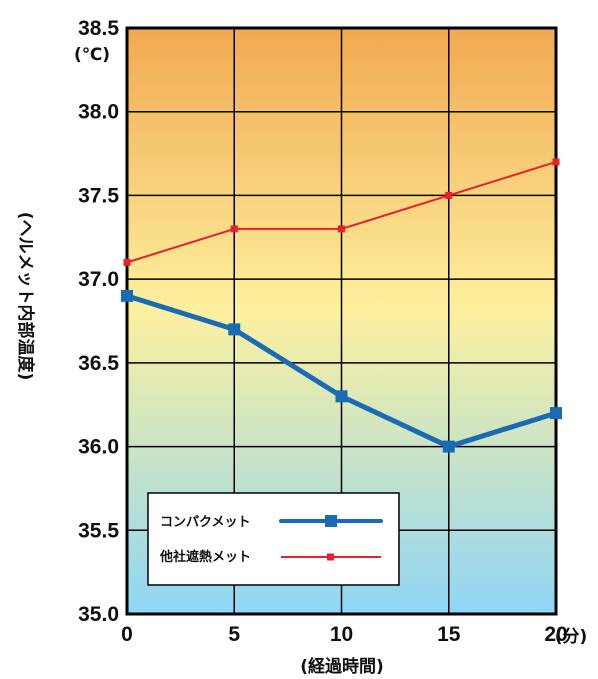  What do you see at coordinates (98, 614) in the screenshot?
I see `y-tick-label: 35.0` at bounding box center [98, 614].